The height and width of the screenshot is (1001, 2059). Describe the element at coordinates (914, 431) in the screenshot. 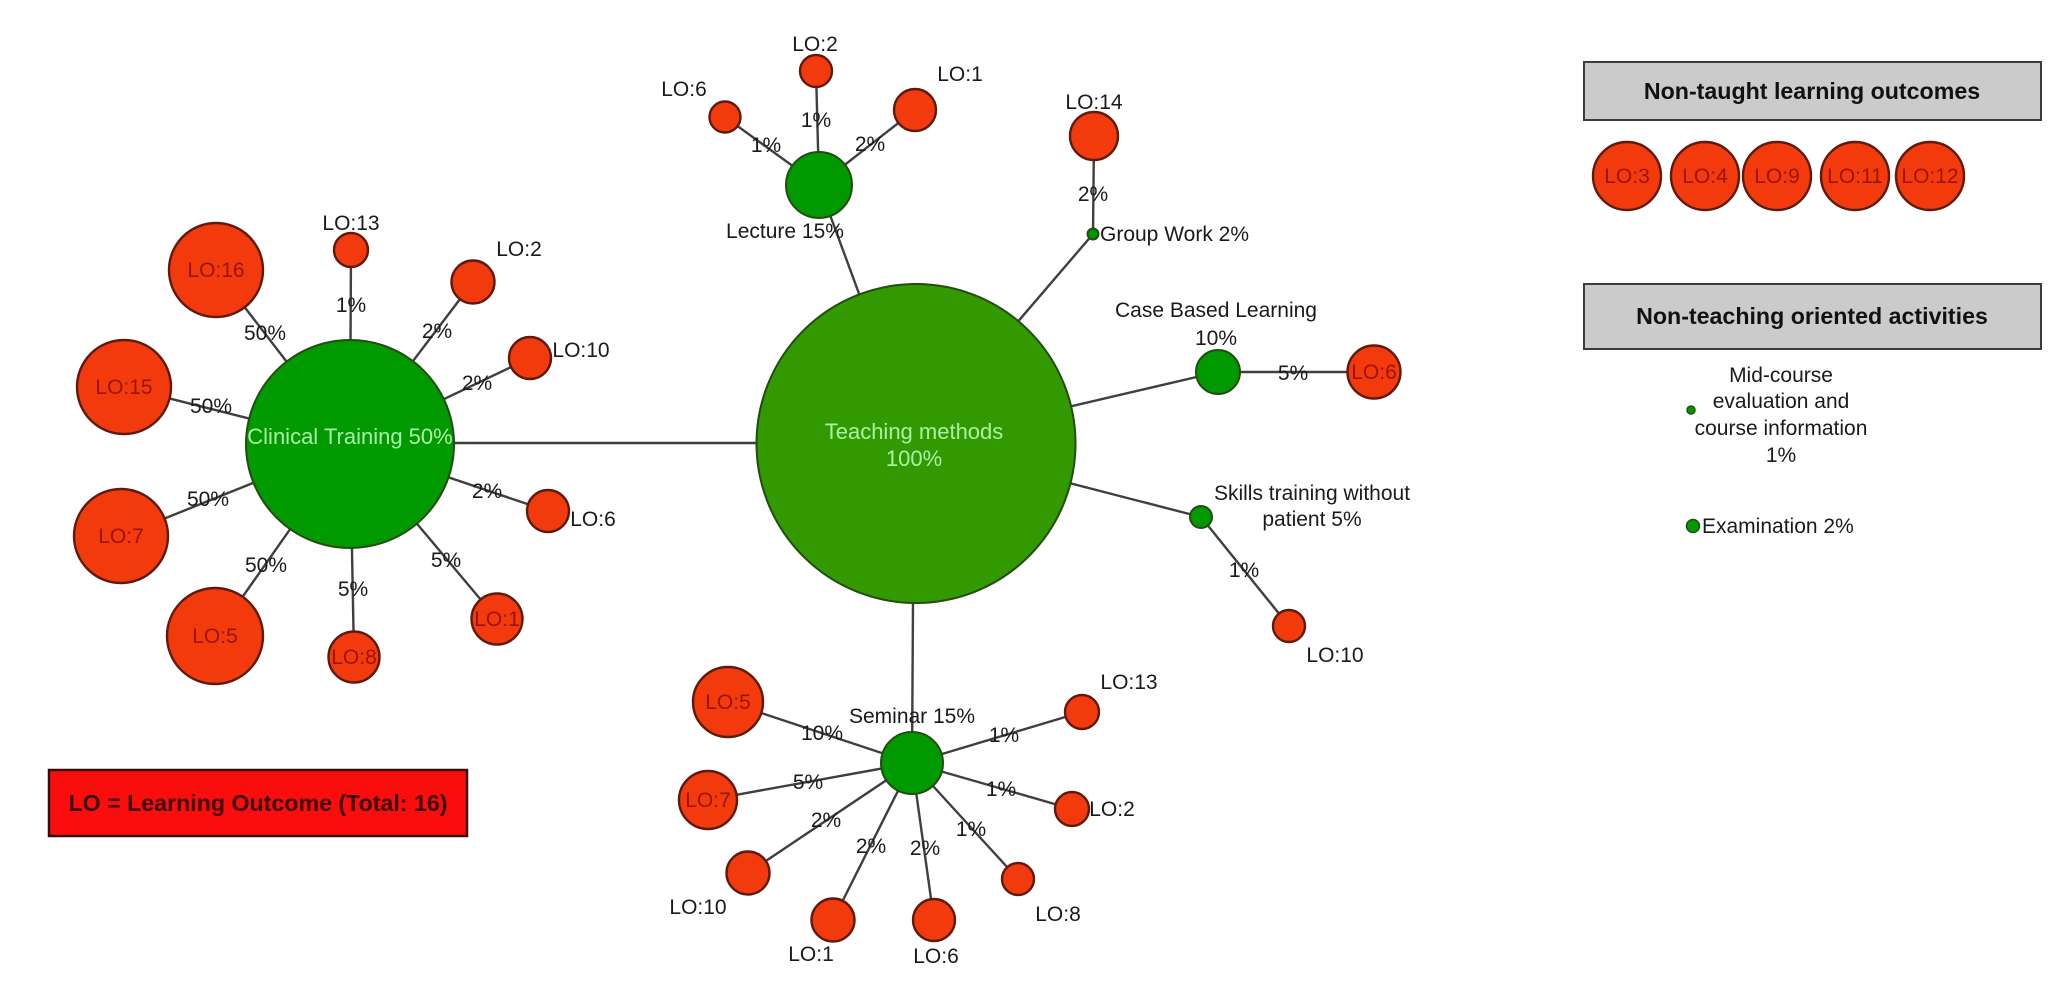

I see `svg-text: Teaching methods` at that location.